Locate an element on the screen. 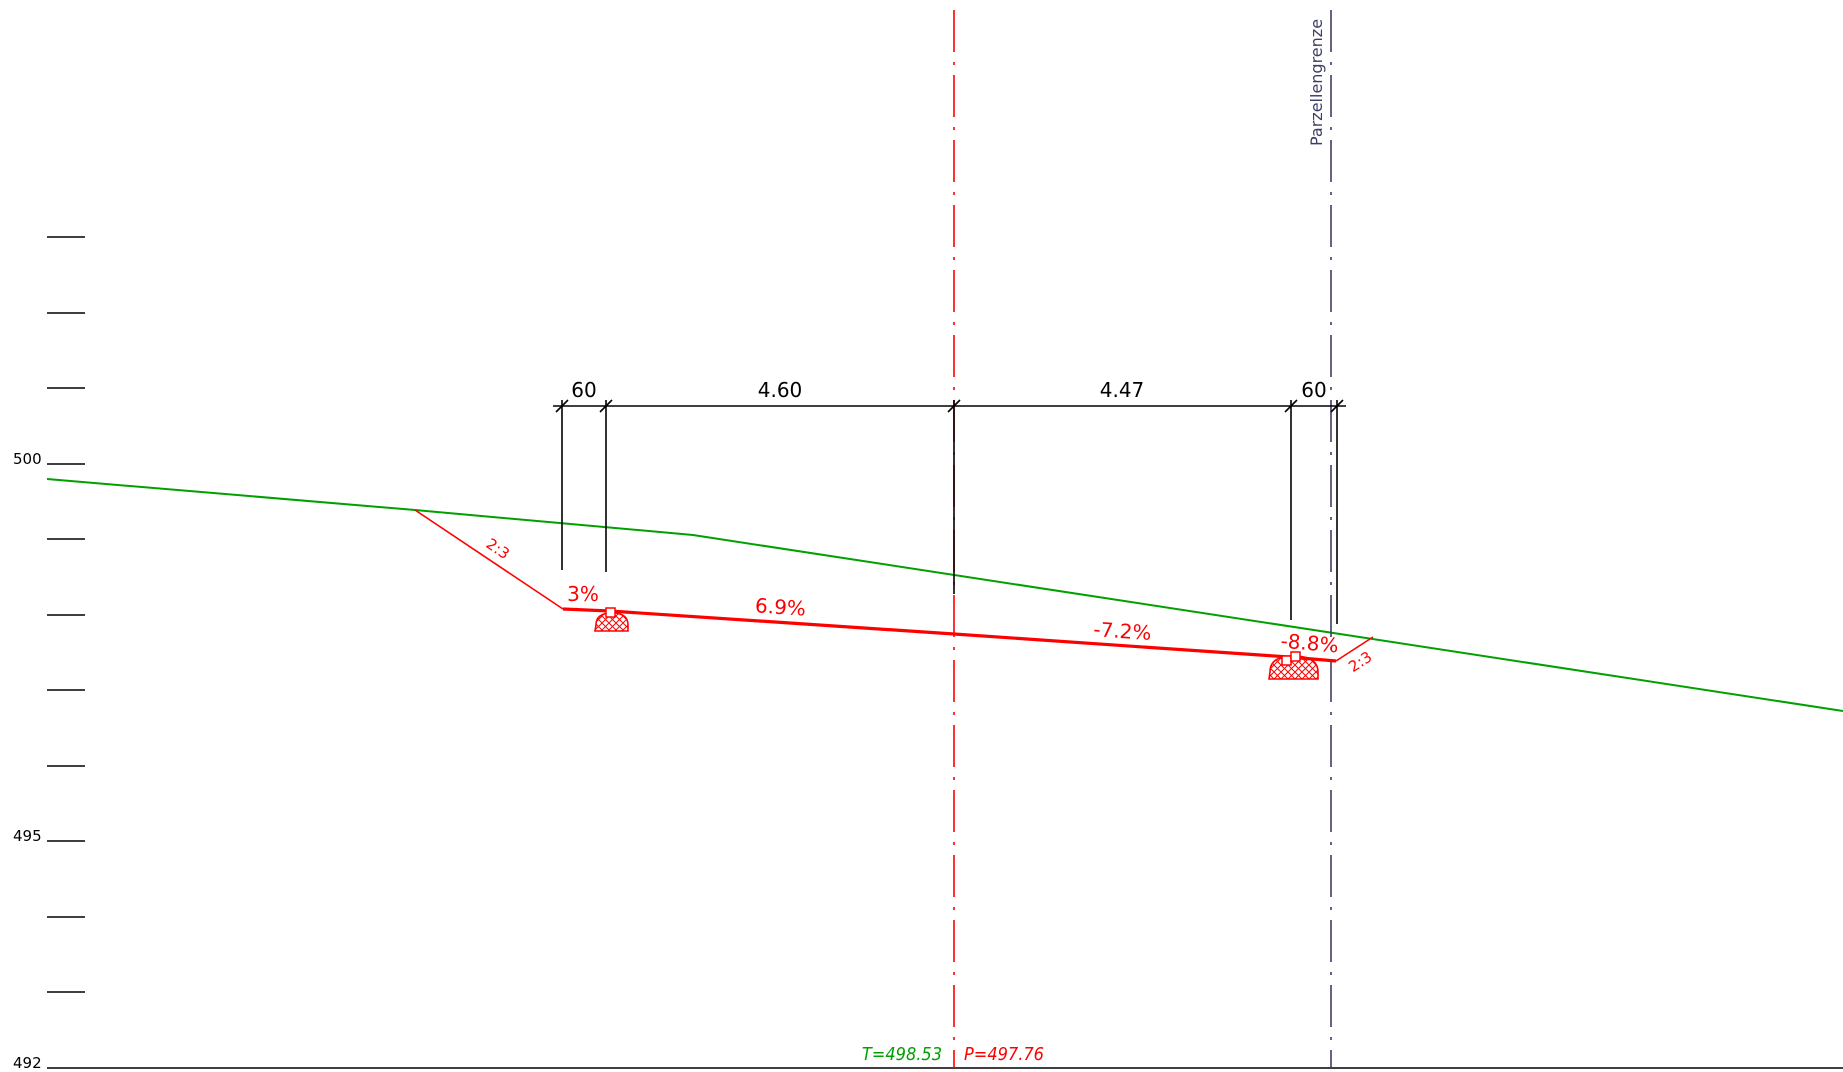 The width and height of the screenshot is (1843, 1072). dimension-chain is located at coordinates (949, 511).